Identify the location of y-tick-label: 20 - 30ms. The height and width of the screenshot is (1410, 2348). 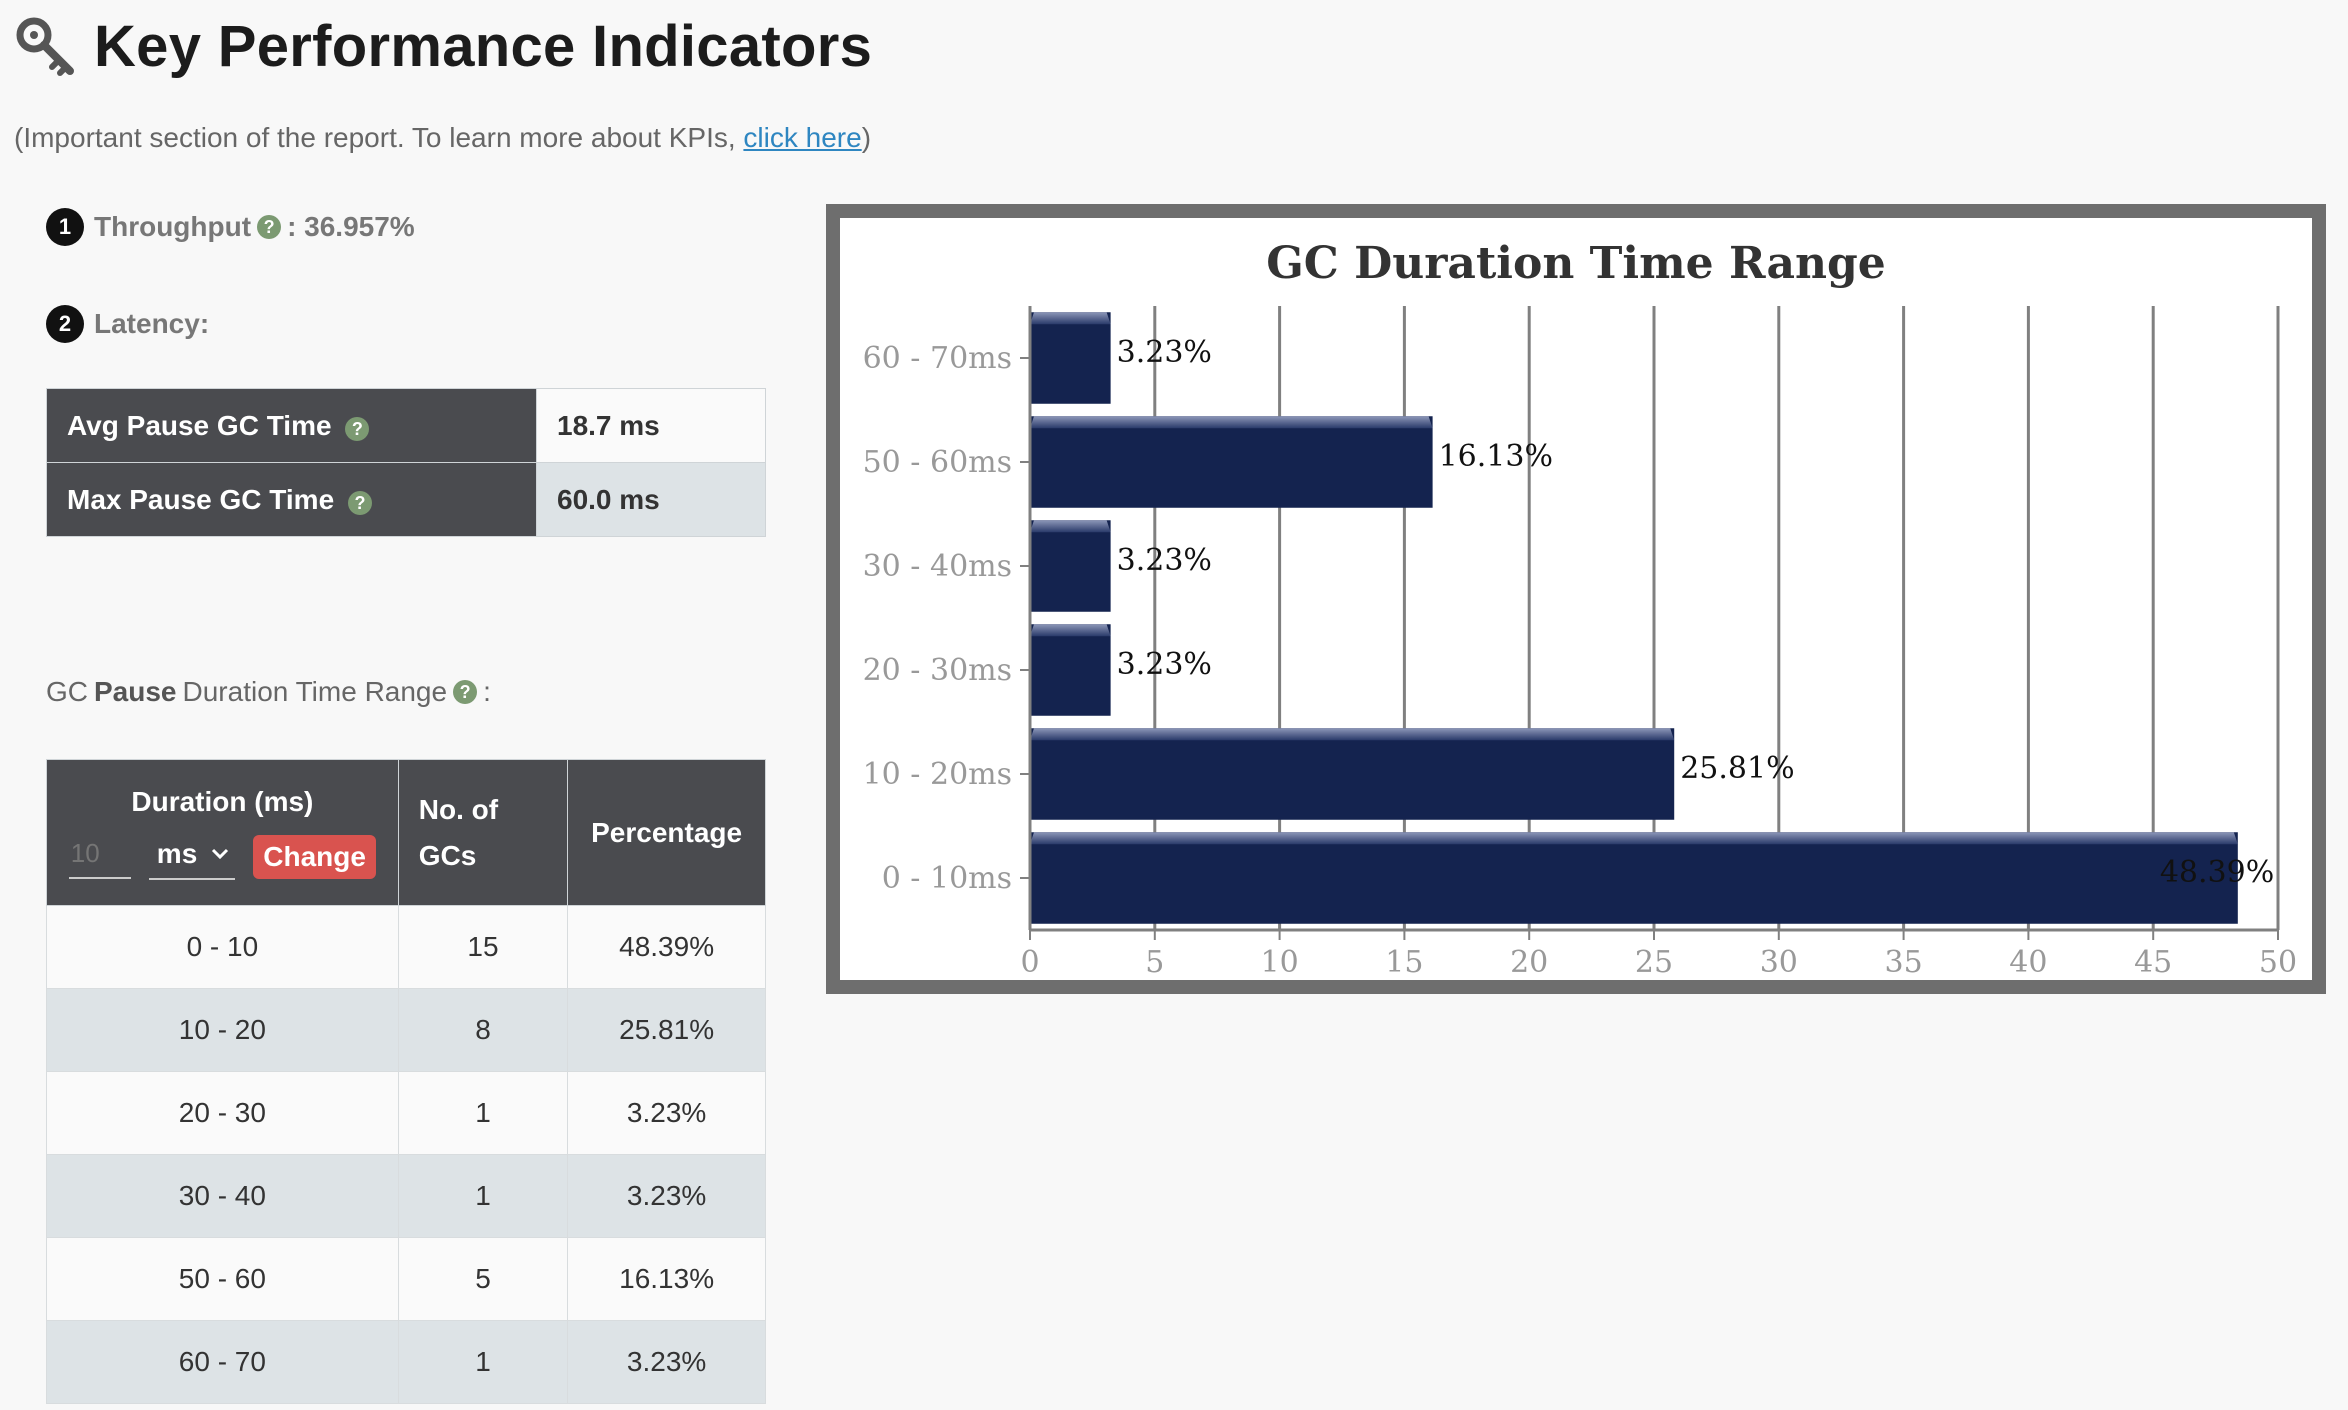
(937, 670).